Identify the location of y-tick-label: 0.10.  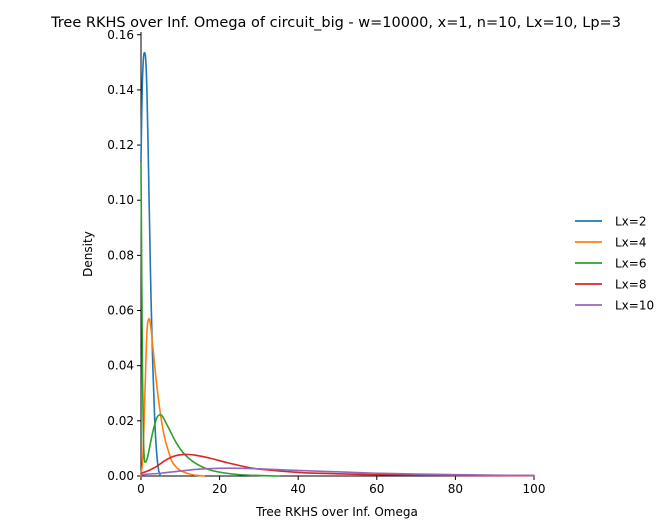
(120, 200).